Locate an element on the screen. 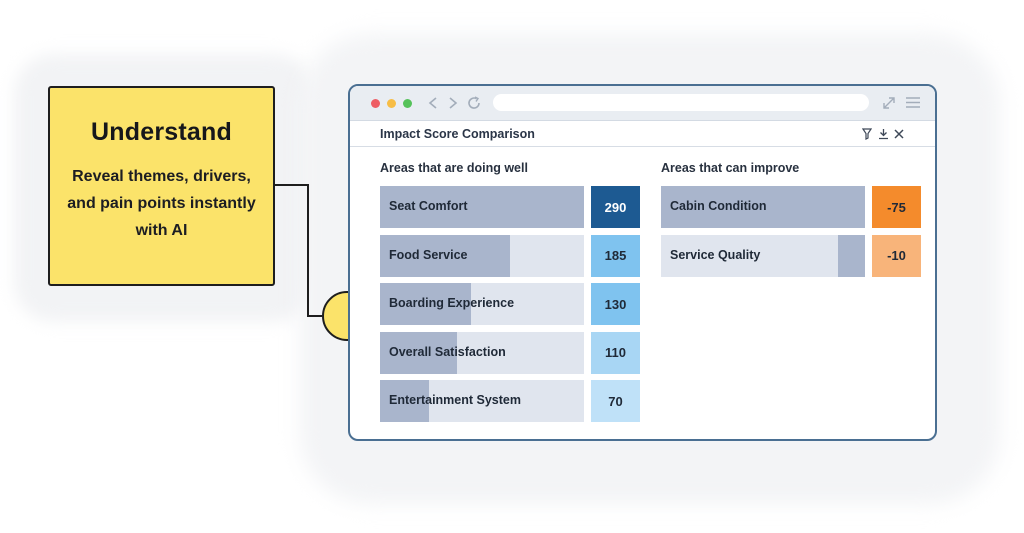  score-label: Seat Comfort is located at coordinates (428, 206).